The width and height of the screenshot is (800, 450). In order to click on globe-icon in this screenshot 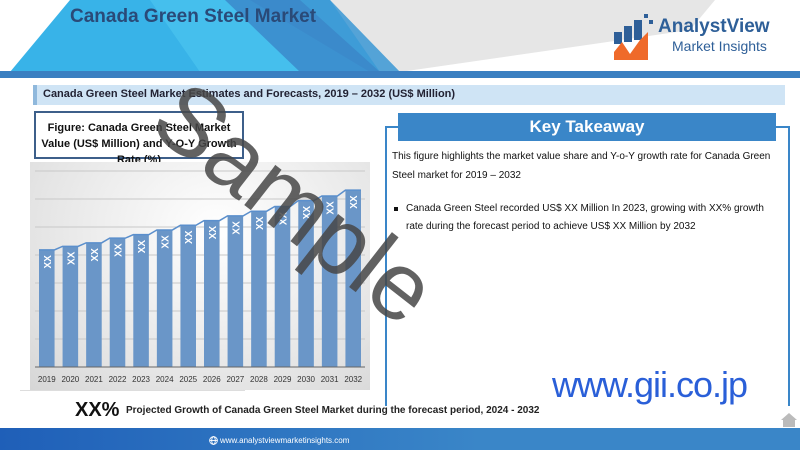, I will do `click(213, 440)`.